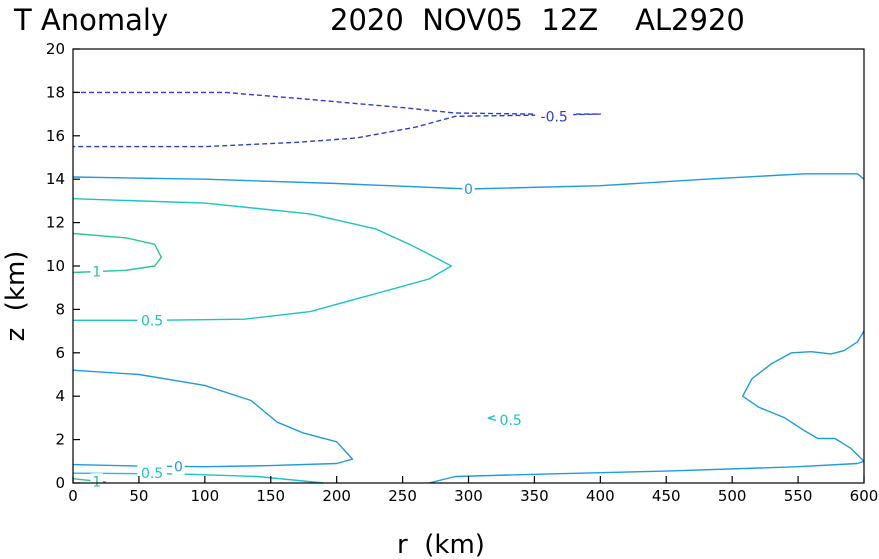  Describe the element at coordinates (732, 496) in the screenshot. I see `x-tick-label: 500` at that location.